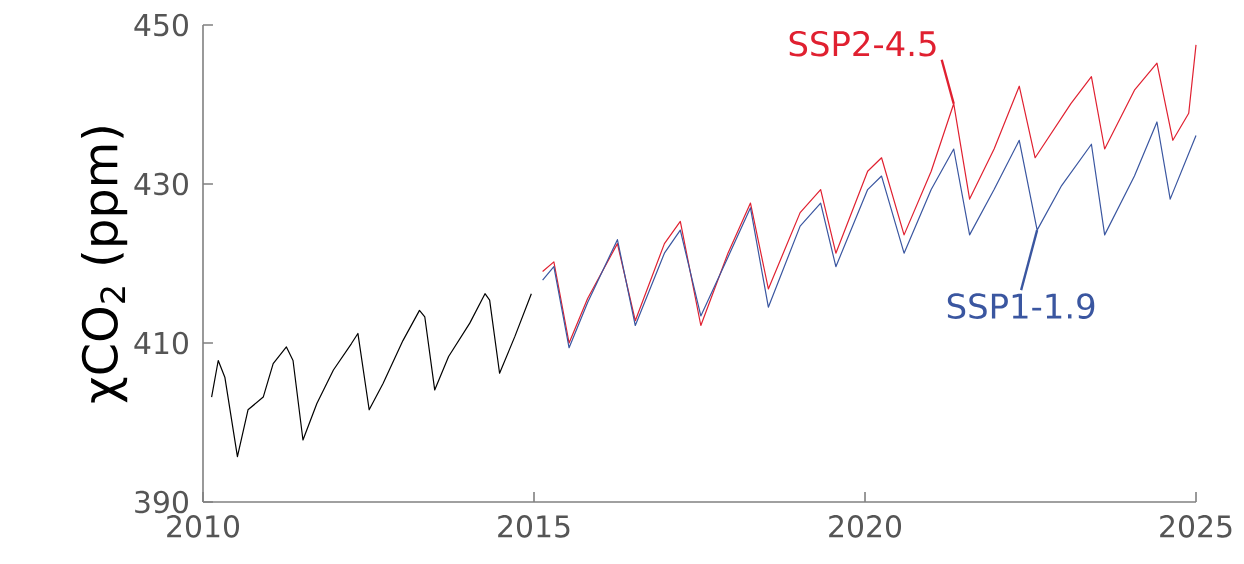 The height and width of the screenshot is (564, 1244). Describe the element at coordinates (1196, 526) in the screenshot. I see `x-tick-label: 2025` at that location.